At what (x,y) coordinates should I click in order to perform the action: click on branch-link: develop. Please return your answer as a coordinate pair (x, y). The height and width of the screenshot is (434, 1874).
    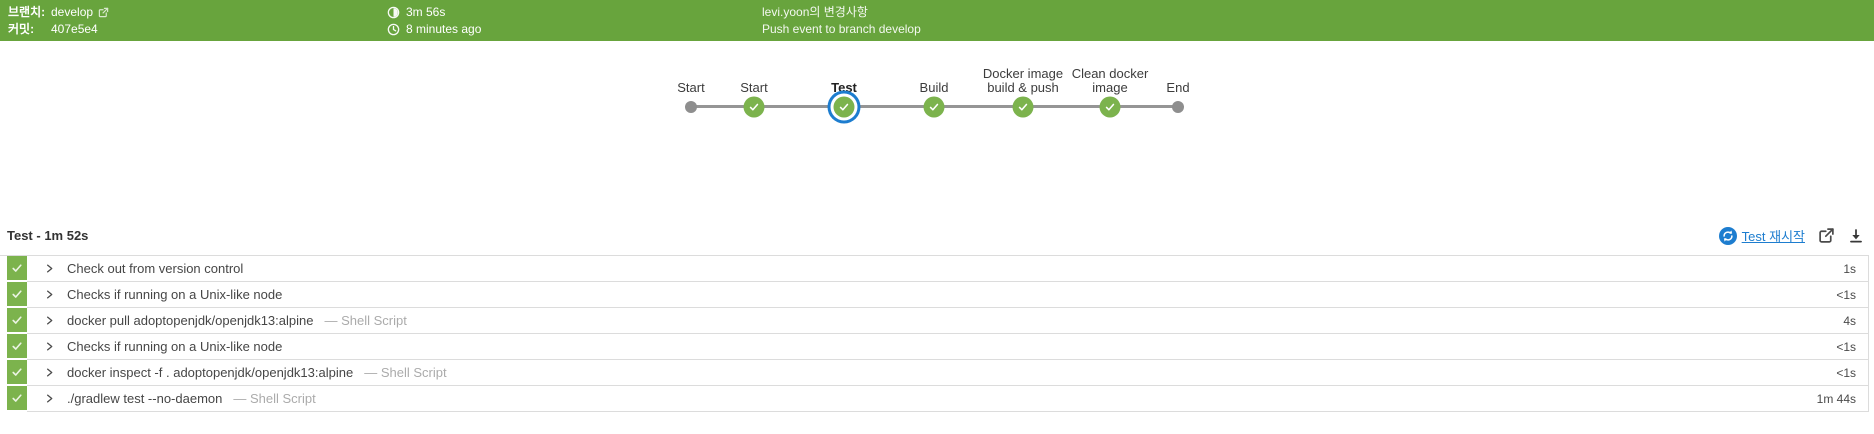
    Looking at the image, I should click on (80, 12).